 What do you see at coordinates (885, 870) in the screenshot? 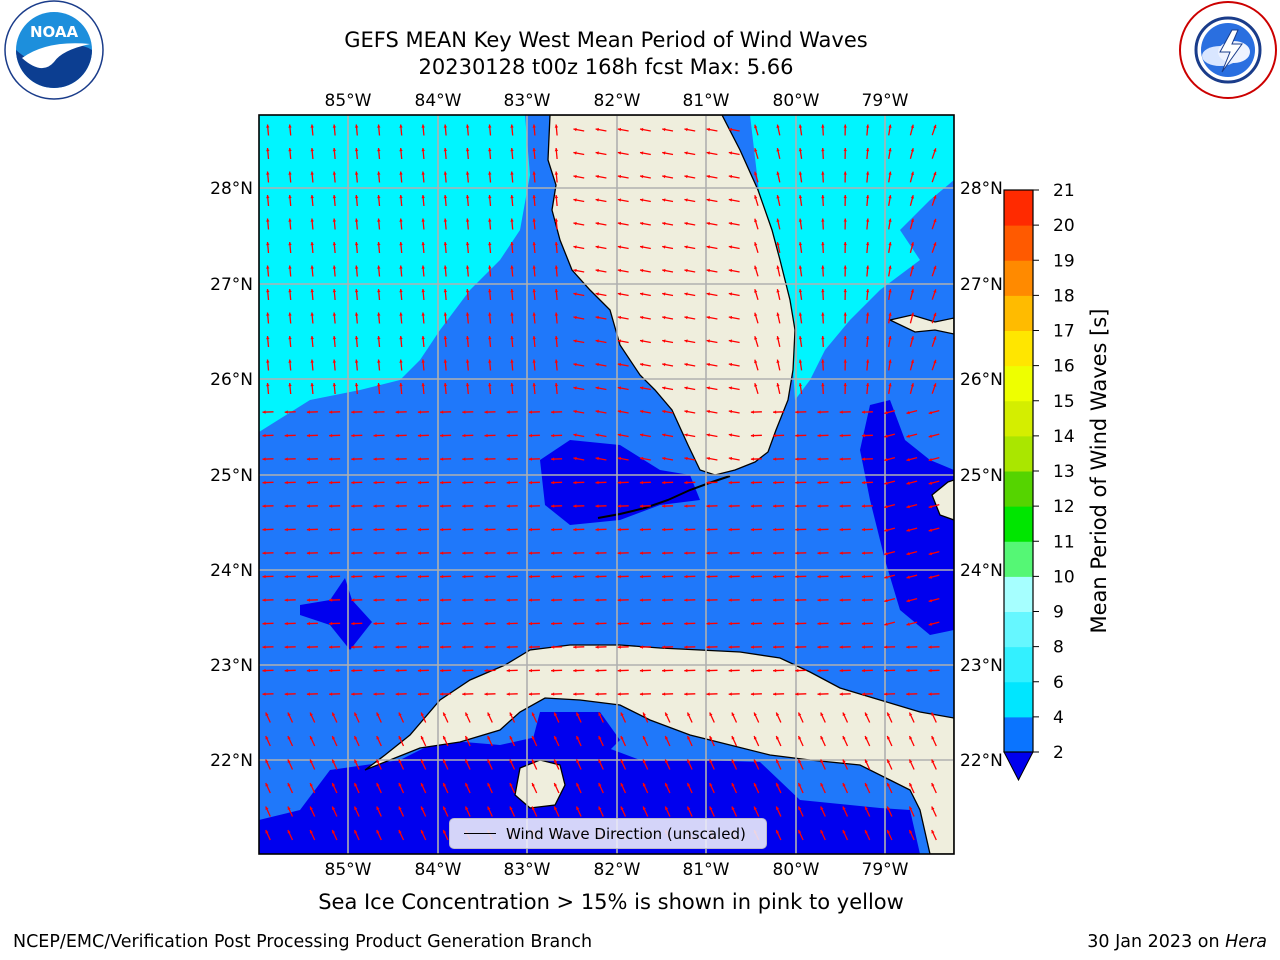
I see `lon-label-bottom: 79°W` at bounding box center [885, 870].